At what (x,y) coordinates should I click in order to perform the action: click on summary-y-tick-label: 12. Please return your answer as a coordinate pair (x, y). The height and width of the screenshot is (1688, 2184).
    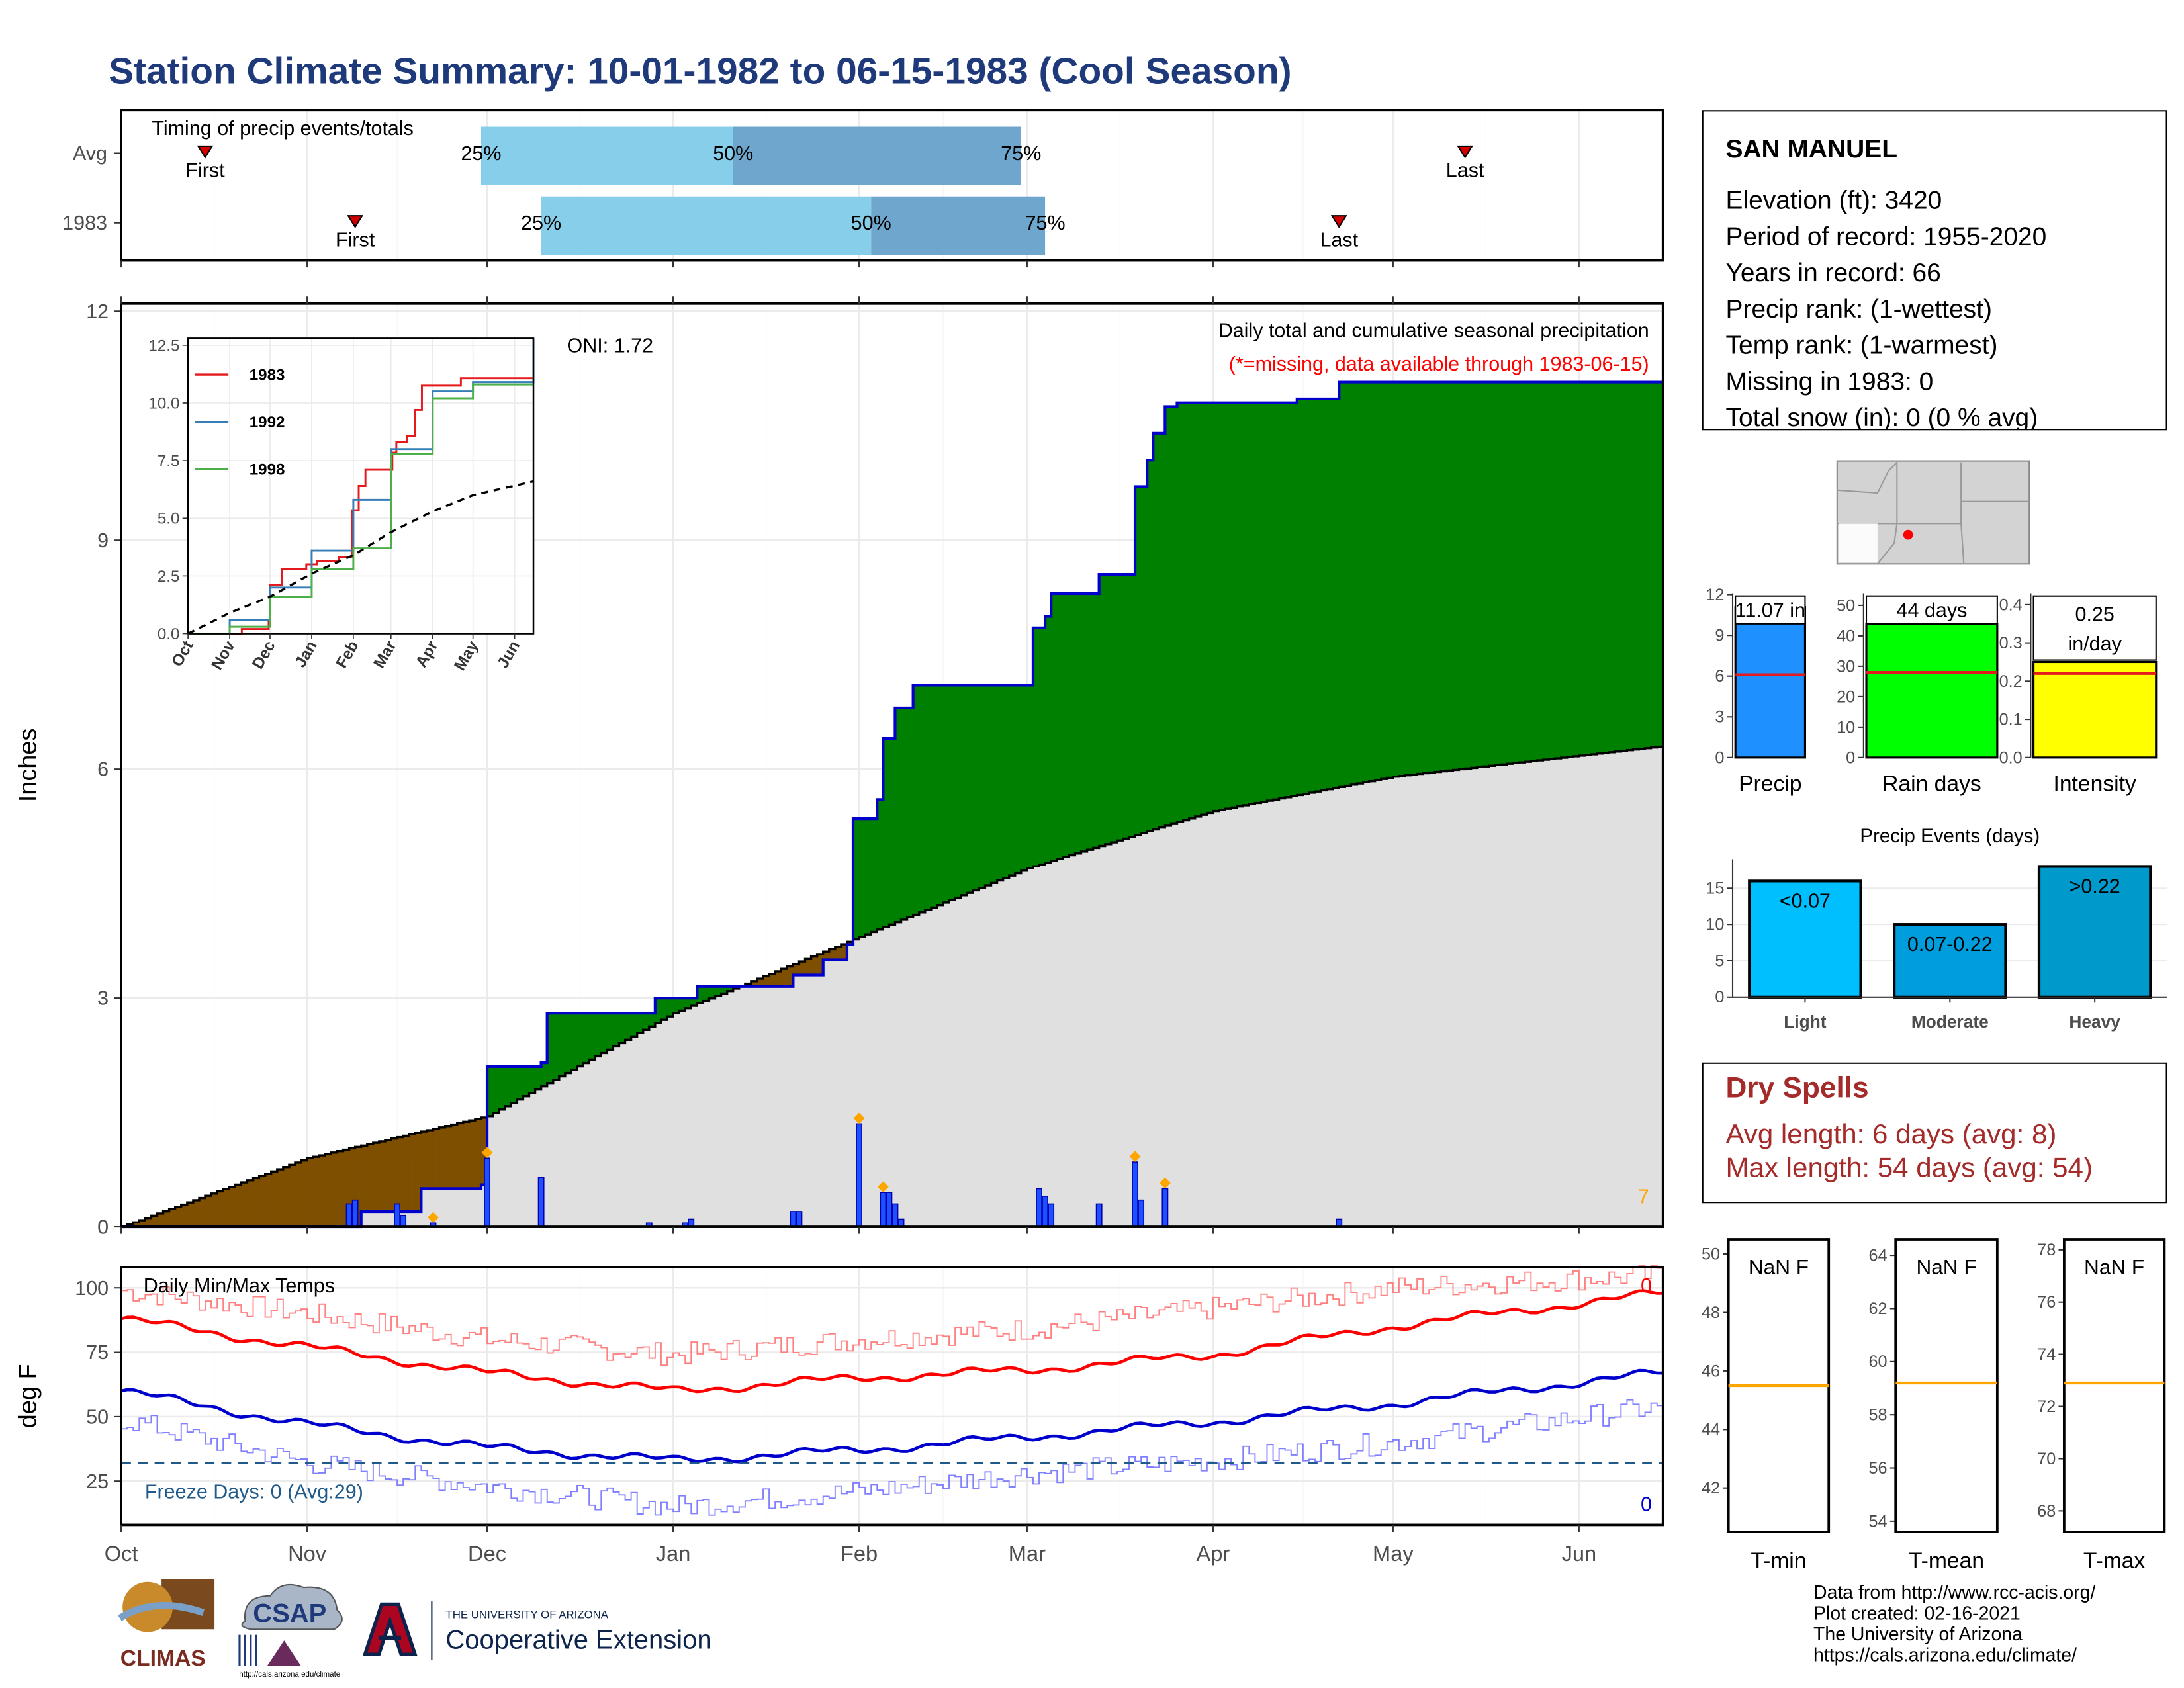
    Looking at the image, I should click on (1715, 595).